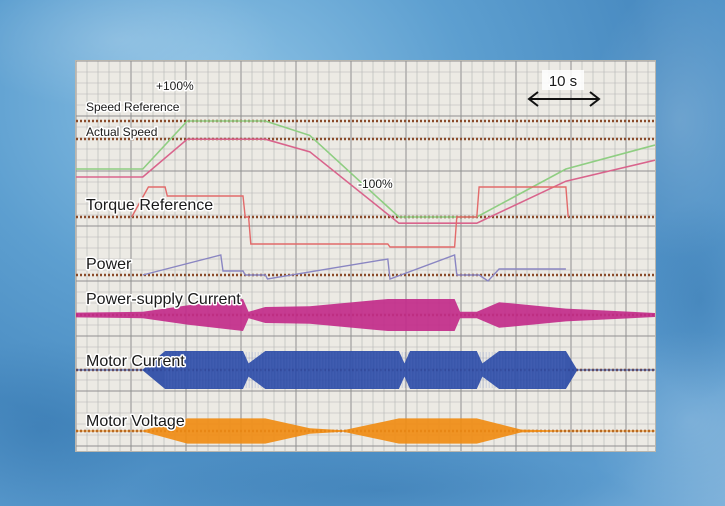  I want to click on trace-torque-reference, so click(350, 217).